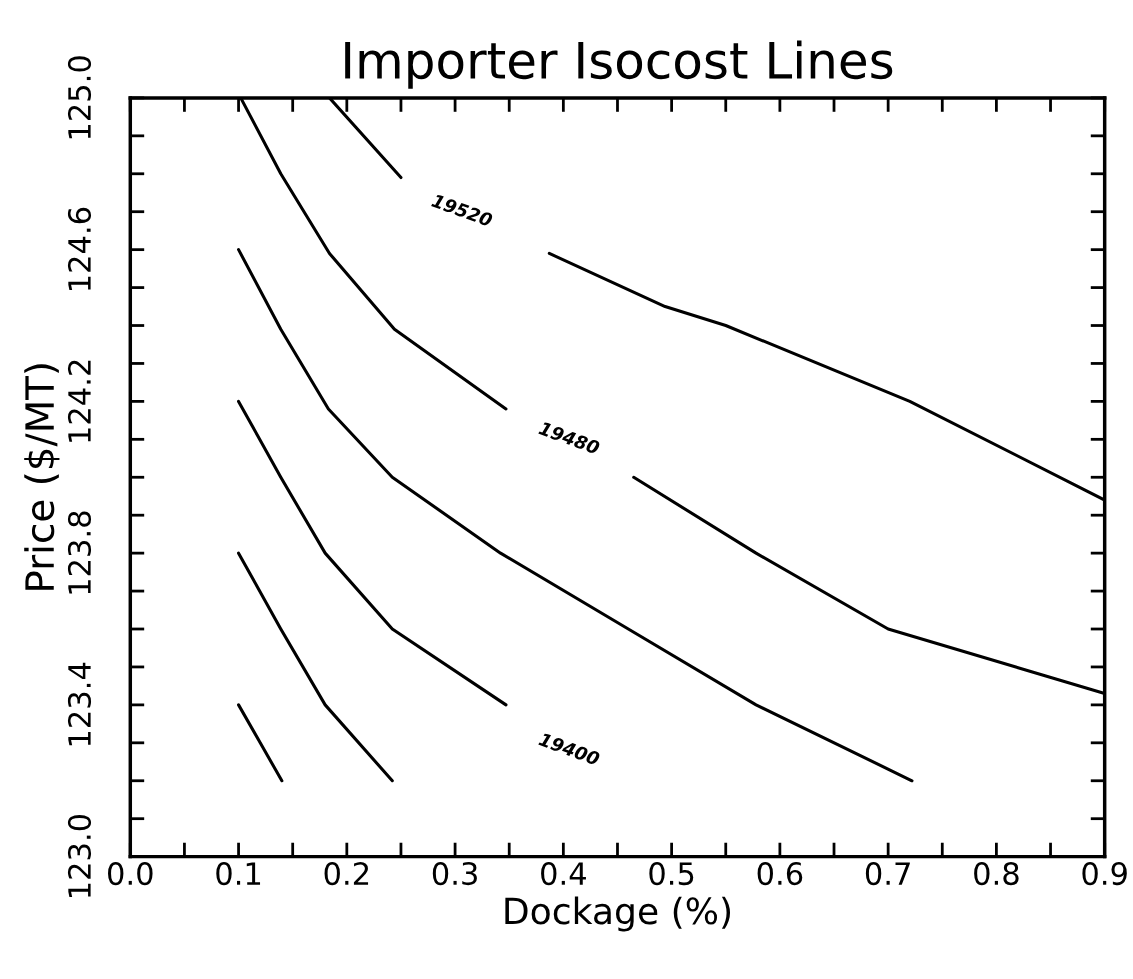  I want to click on x-tick-label: 0.7, so click(887, 874).